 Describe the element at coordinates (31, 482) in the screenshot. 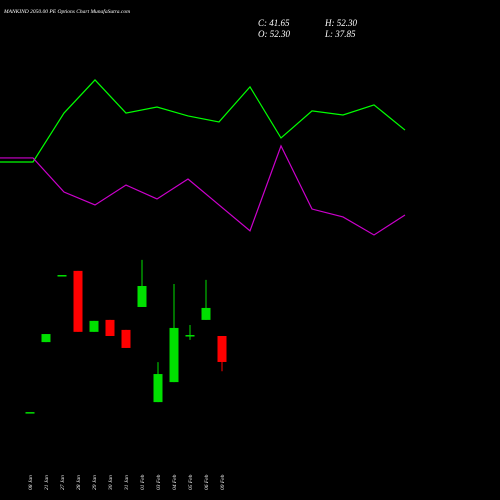

I see `x-tick-label: 08 Jan` at that location.